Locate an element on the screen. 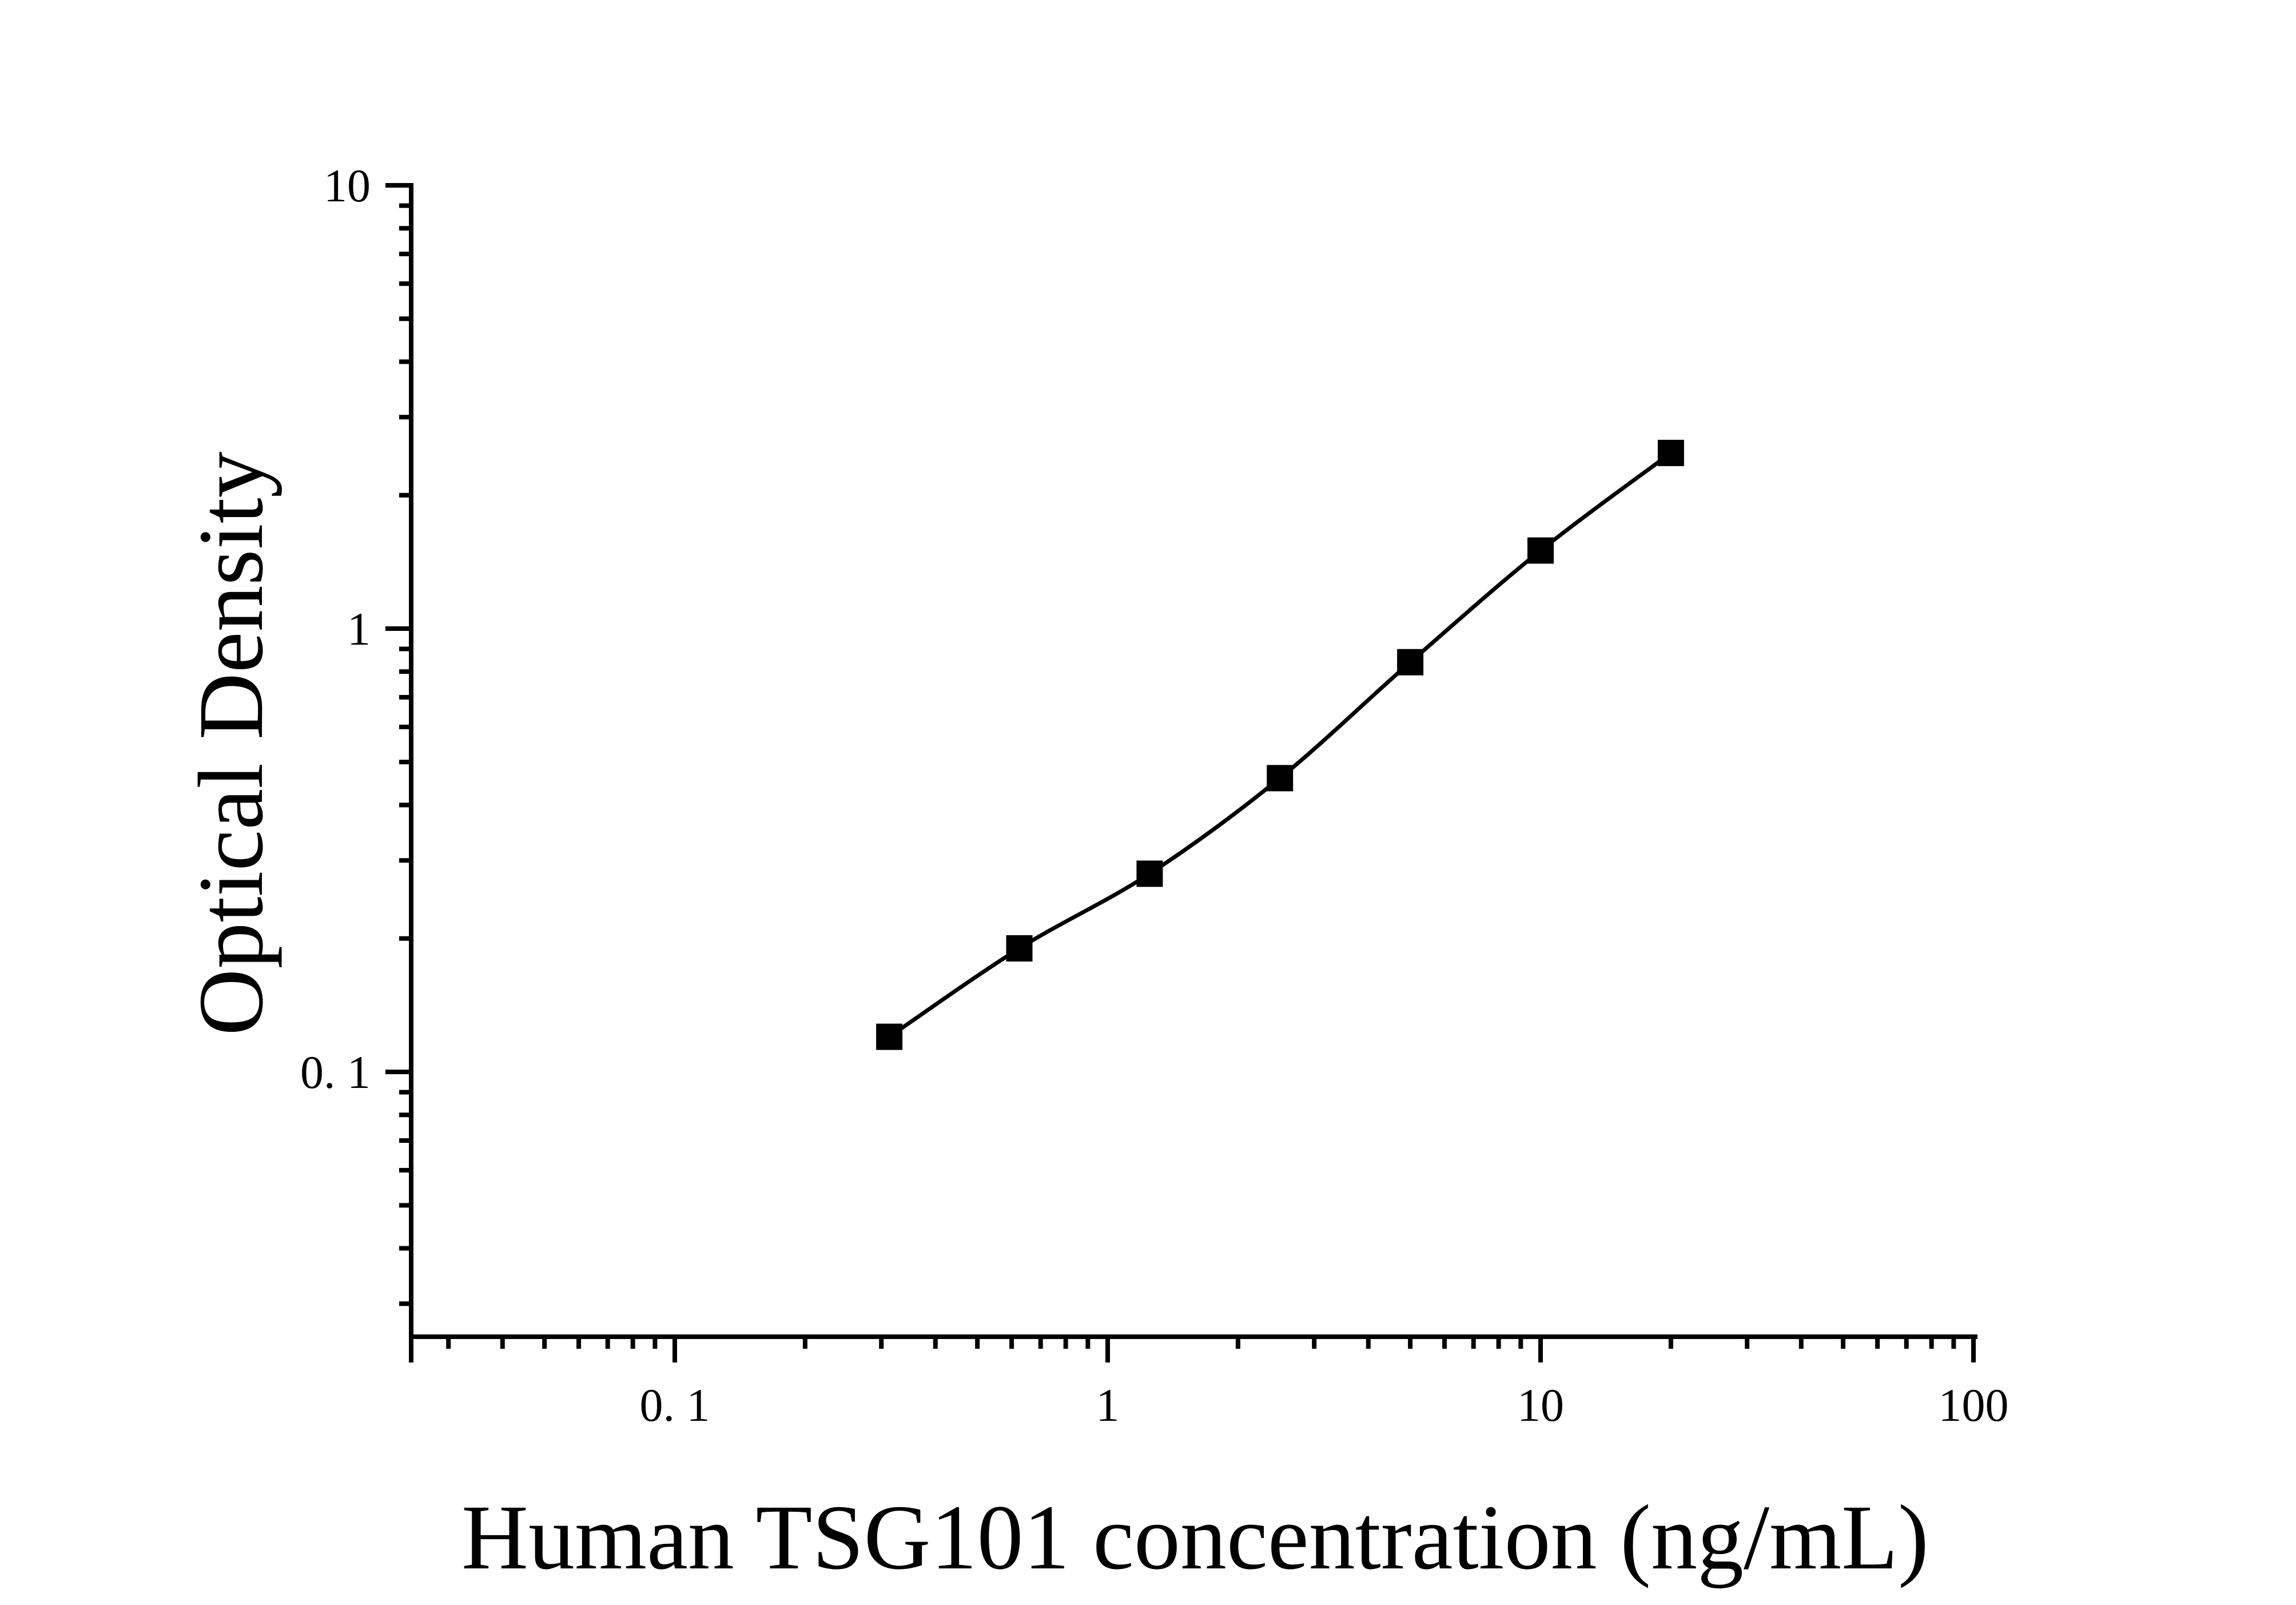 This screenshot has height=1605, width=2296. x-axis-tick-label: 0. 1 is located at coordinates (675, 1405).